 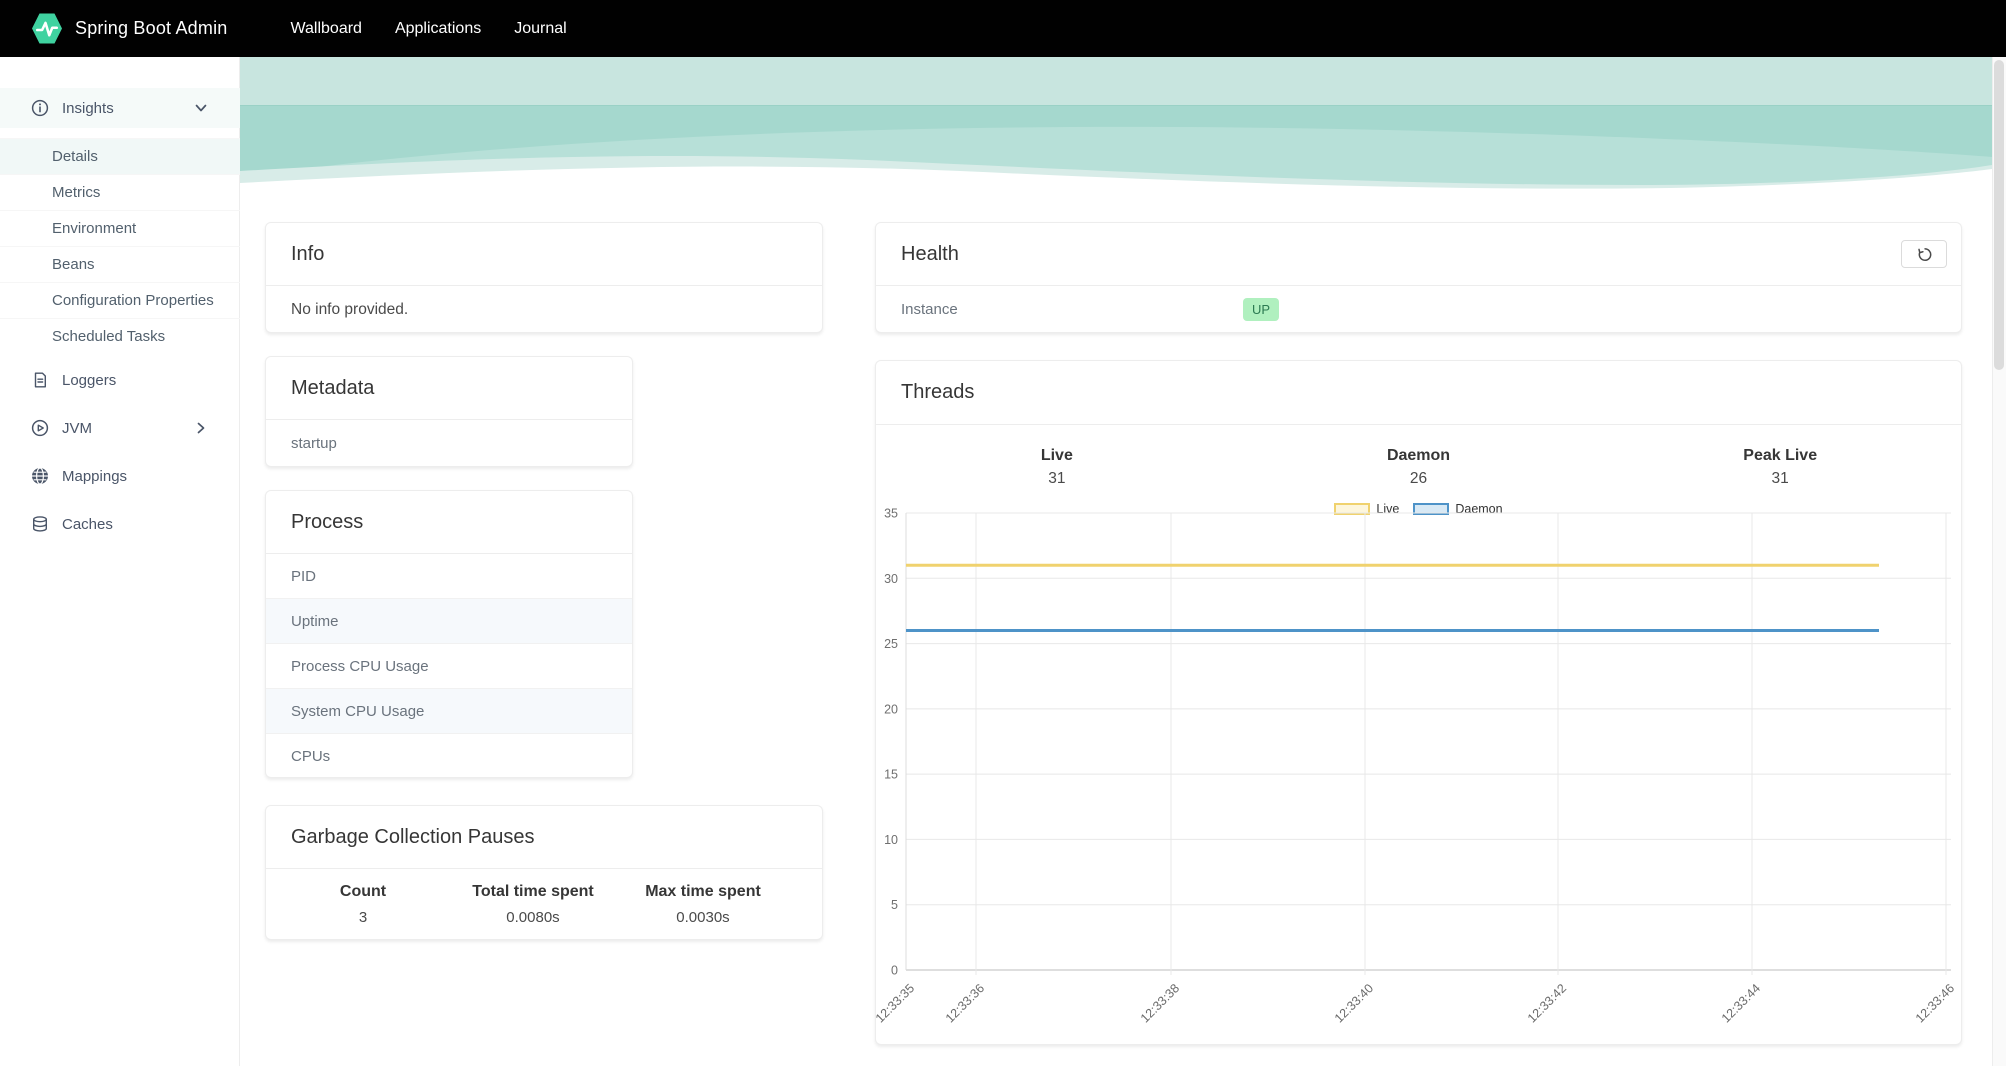 I want to click on card-title: Info, so click(x=308, y=253).